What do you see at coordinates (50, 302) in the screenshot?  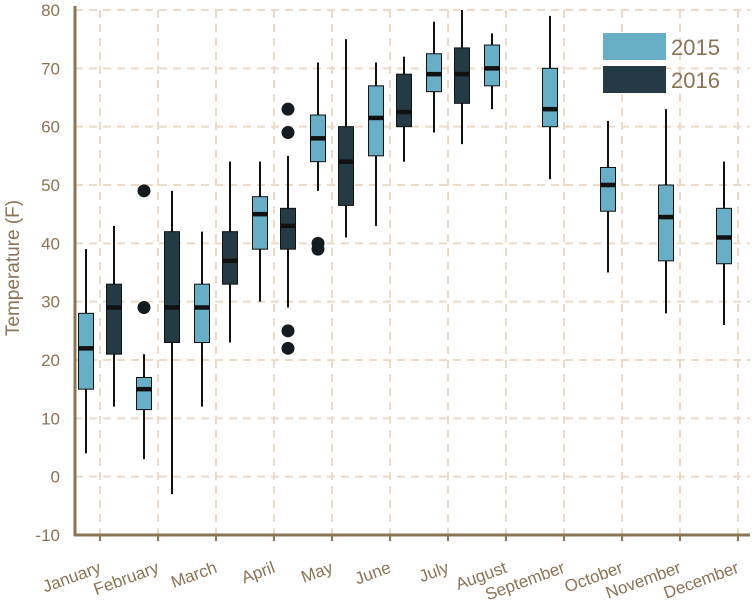 I see `y-tick-label-30: 30` at bounding box center [50, 302].